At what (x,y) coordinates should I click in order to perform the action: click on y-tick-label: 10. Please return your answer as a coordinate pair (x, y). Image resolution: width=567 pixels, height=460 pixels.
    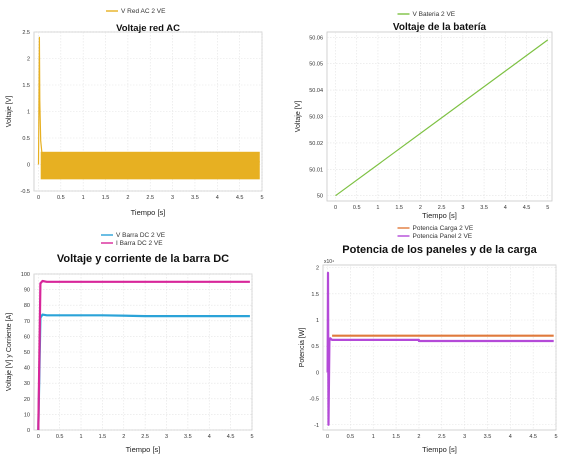
    Looking at the image, I should click on (27, 415).